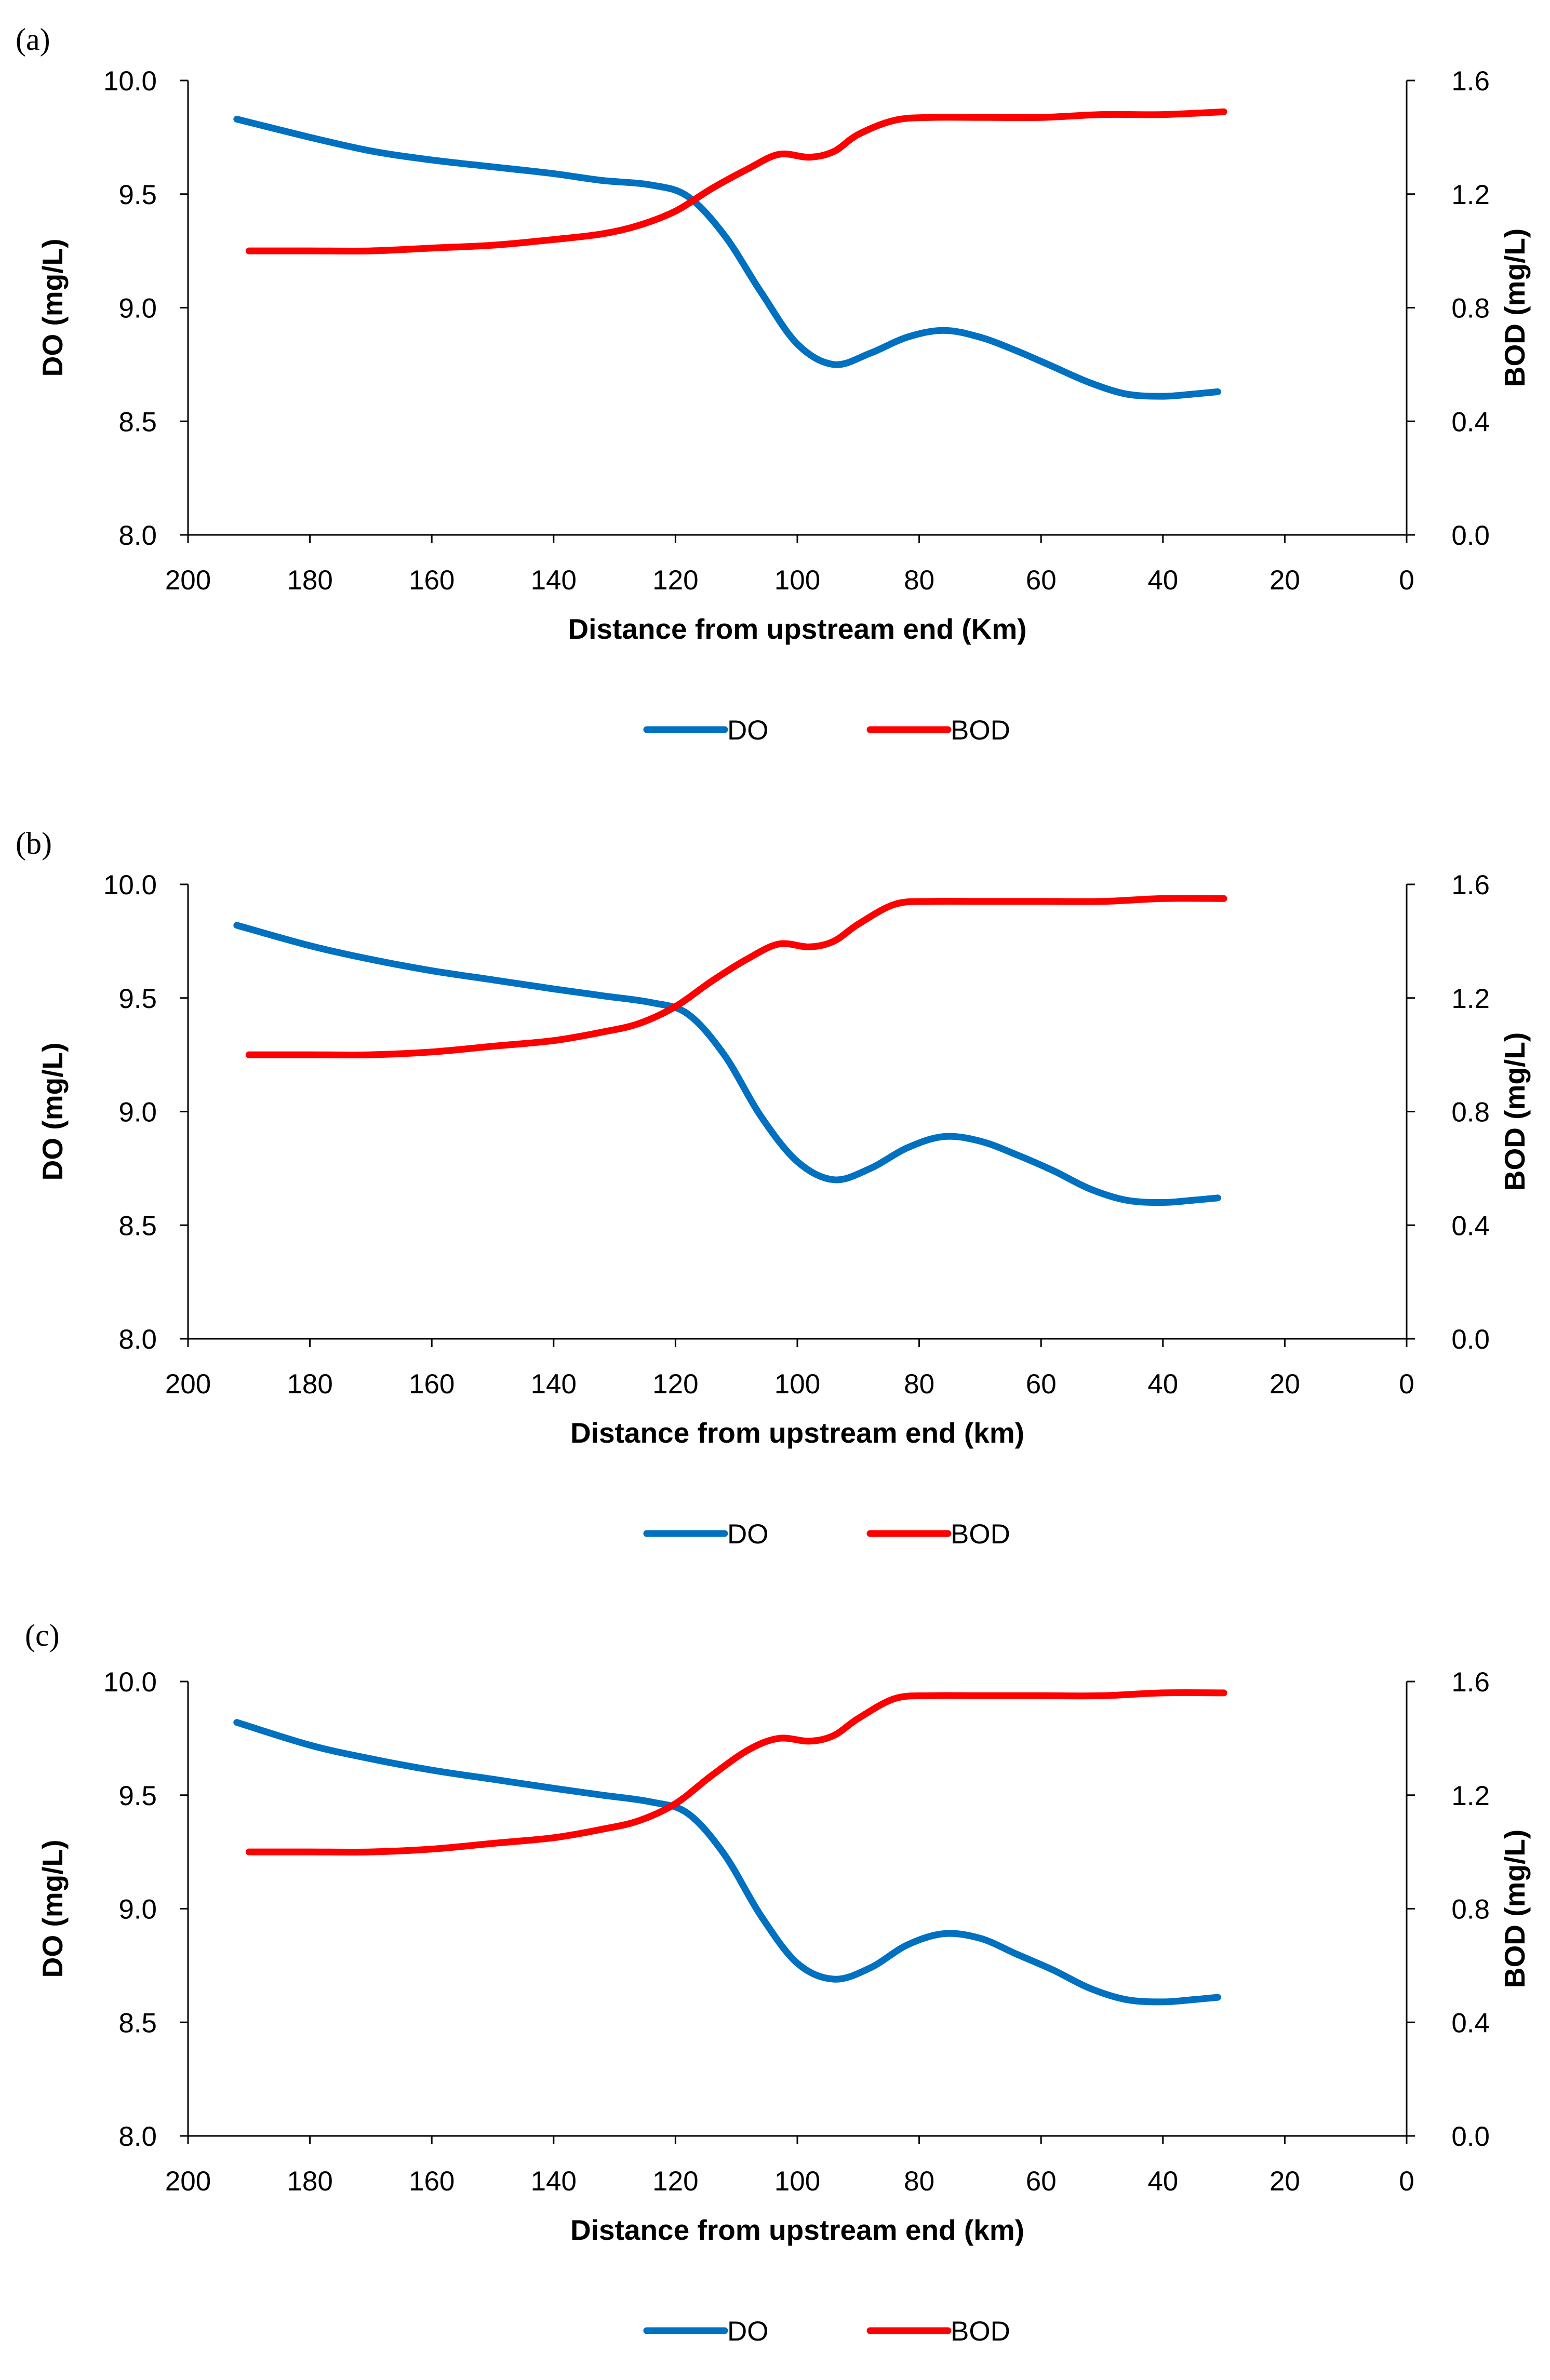  I want to click on panel-label: (b), so click(34, 843).